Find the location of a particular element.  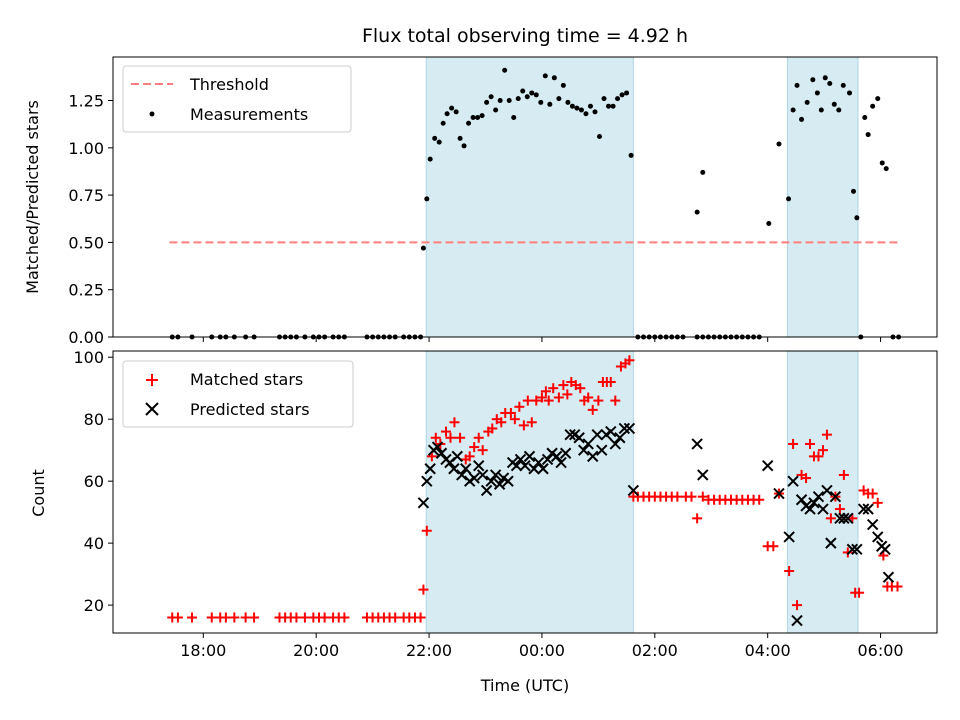

top-legend-box is located at coordinates (237, 99).